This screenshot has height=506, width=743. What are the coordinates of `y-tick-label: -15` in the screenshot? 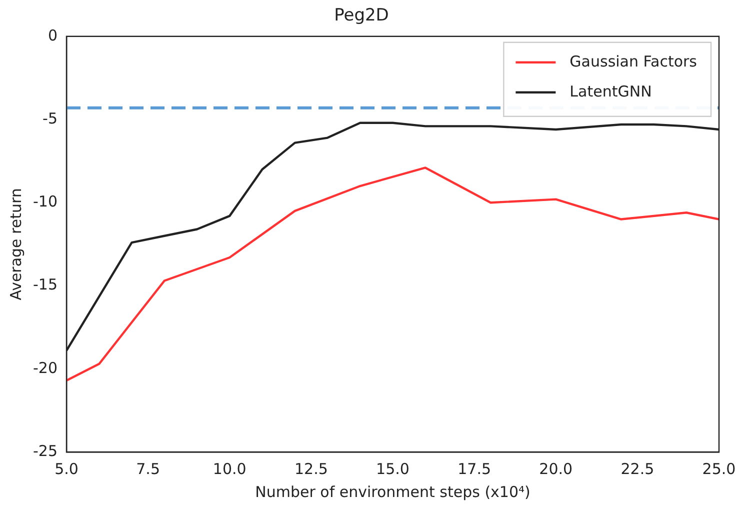 It's located at (45, 285).